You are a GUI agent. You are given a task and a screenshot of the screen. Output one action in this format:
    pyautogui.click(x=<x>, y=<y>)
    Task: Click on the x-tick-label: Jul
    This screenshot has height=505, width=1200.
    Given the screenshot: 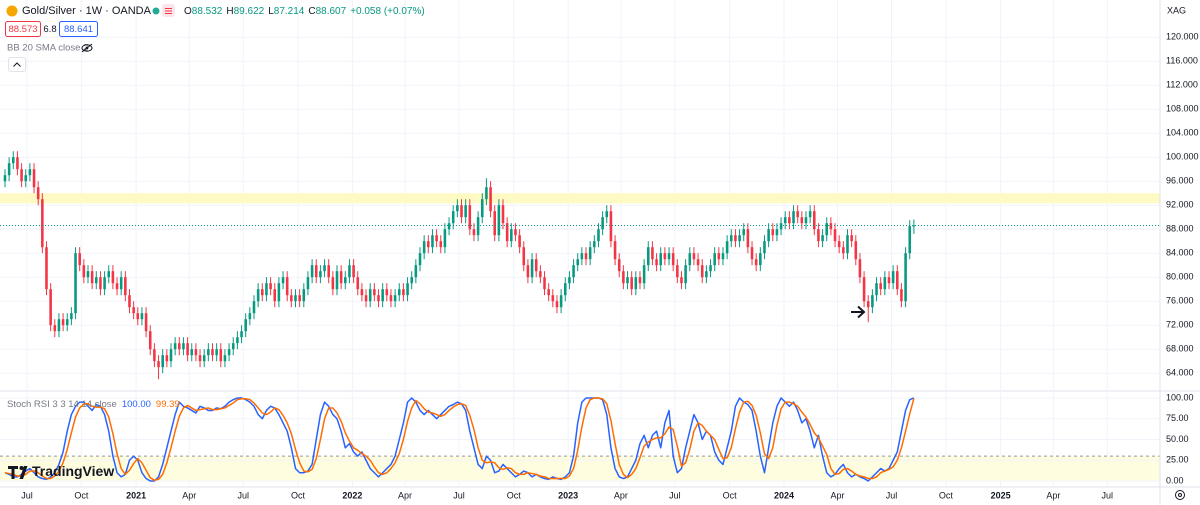 What is the action you would take?
    pyautogui.click(x=892, y=495)
    